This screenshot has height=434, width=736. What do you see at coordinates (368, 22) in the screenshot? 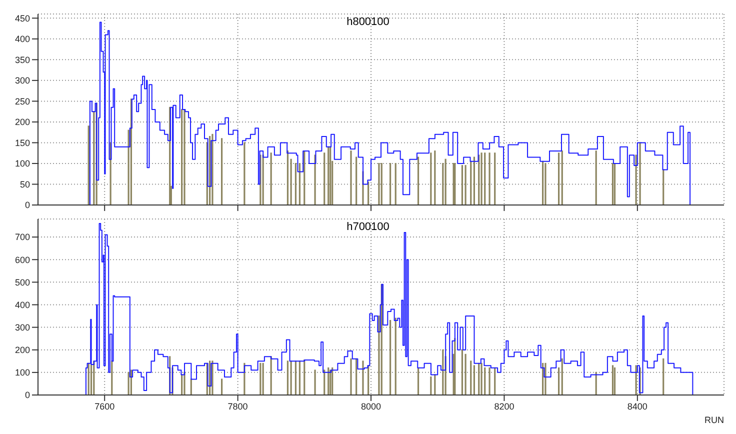
I see `chart-title: h800100` at bounding box center [368, 22].